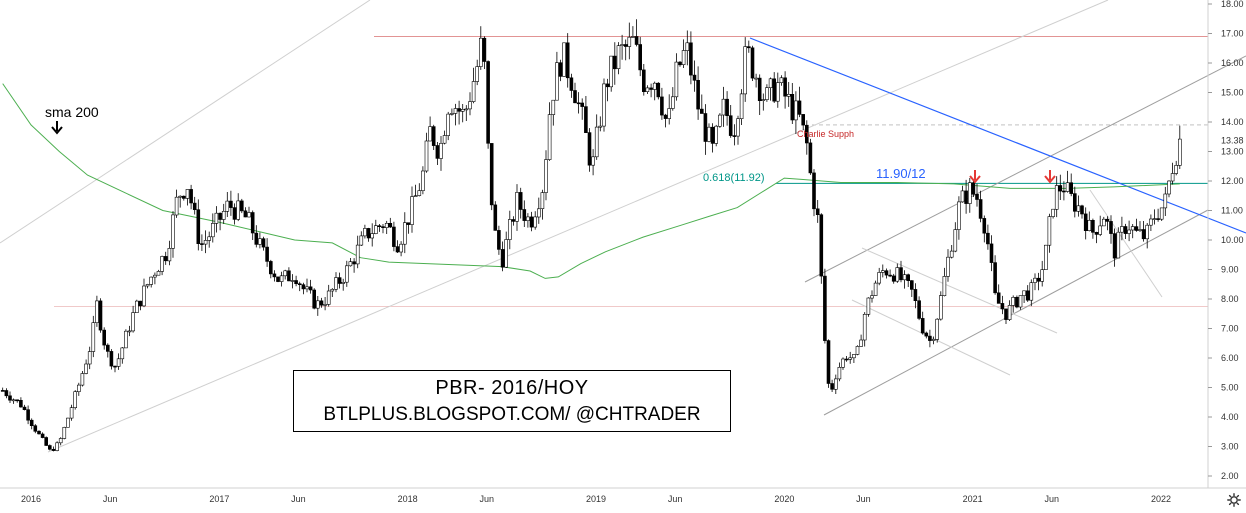 The width and height of the screenshot is (1246, 513). What do you see at coordinates (31, 499) in the screenshot?
I see `time-tick-label: 2016` at bounding box center [31, 499].